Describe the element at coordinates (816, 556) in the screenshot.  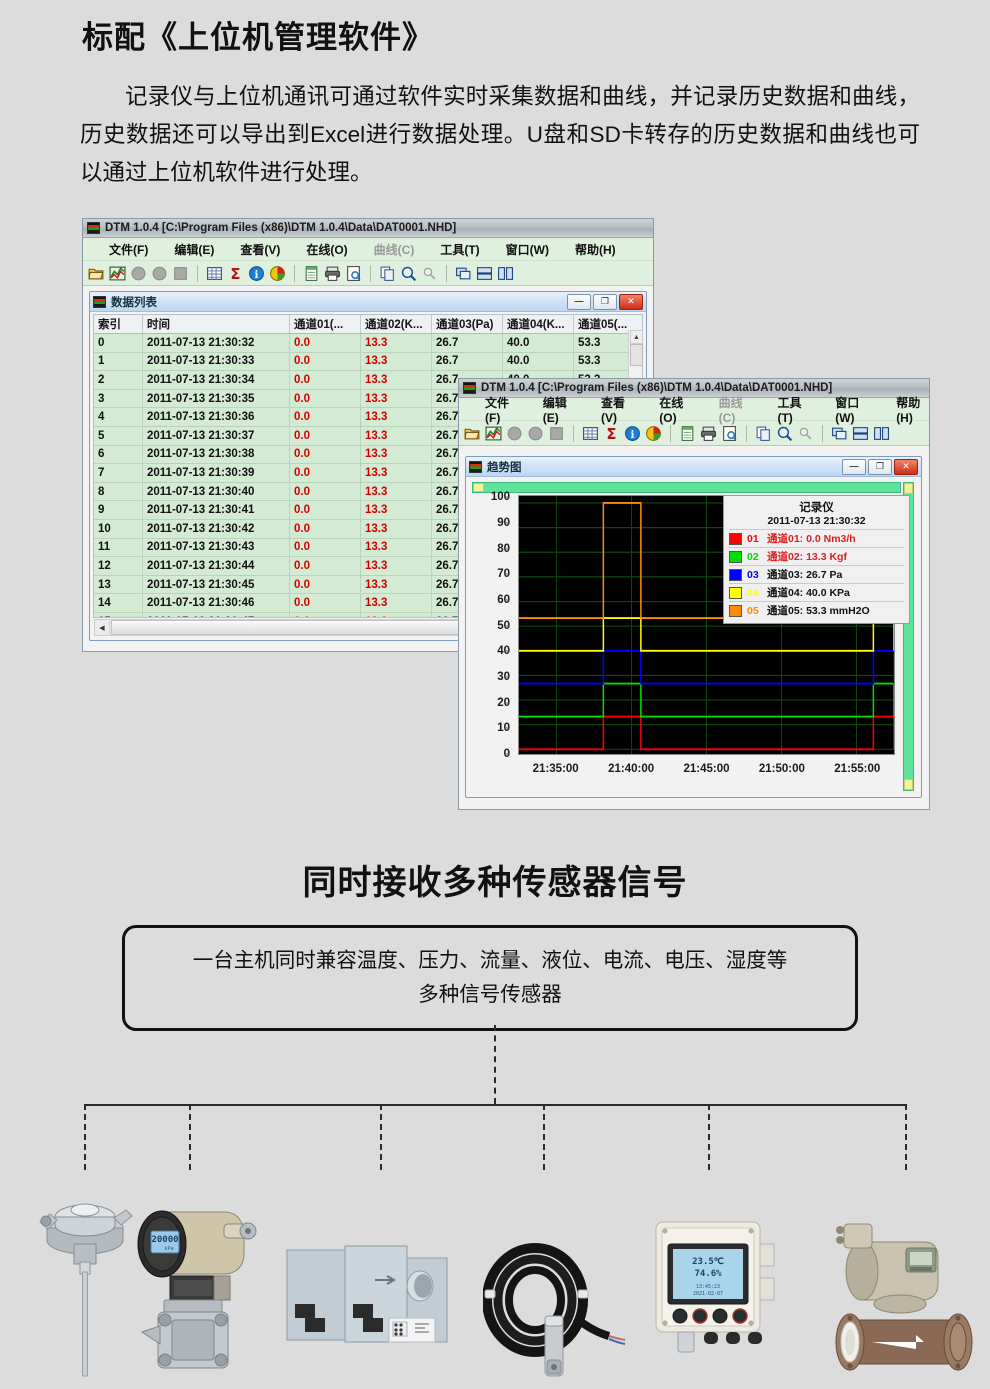
I see `legend-row: 02 通道02: 13.3 Kgf` at that location.